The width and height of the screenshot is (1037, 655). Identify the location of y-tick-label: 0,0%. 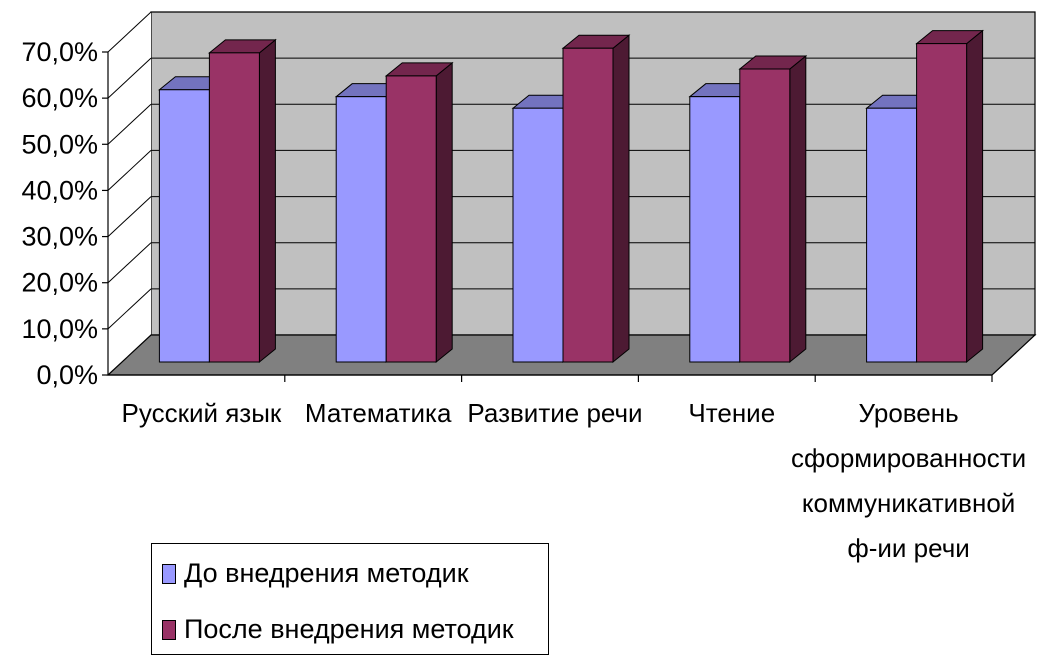
(67, 375).